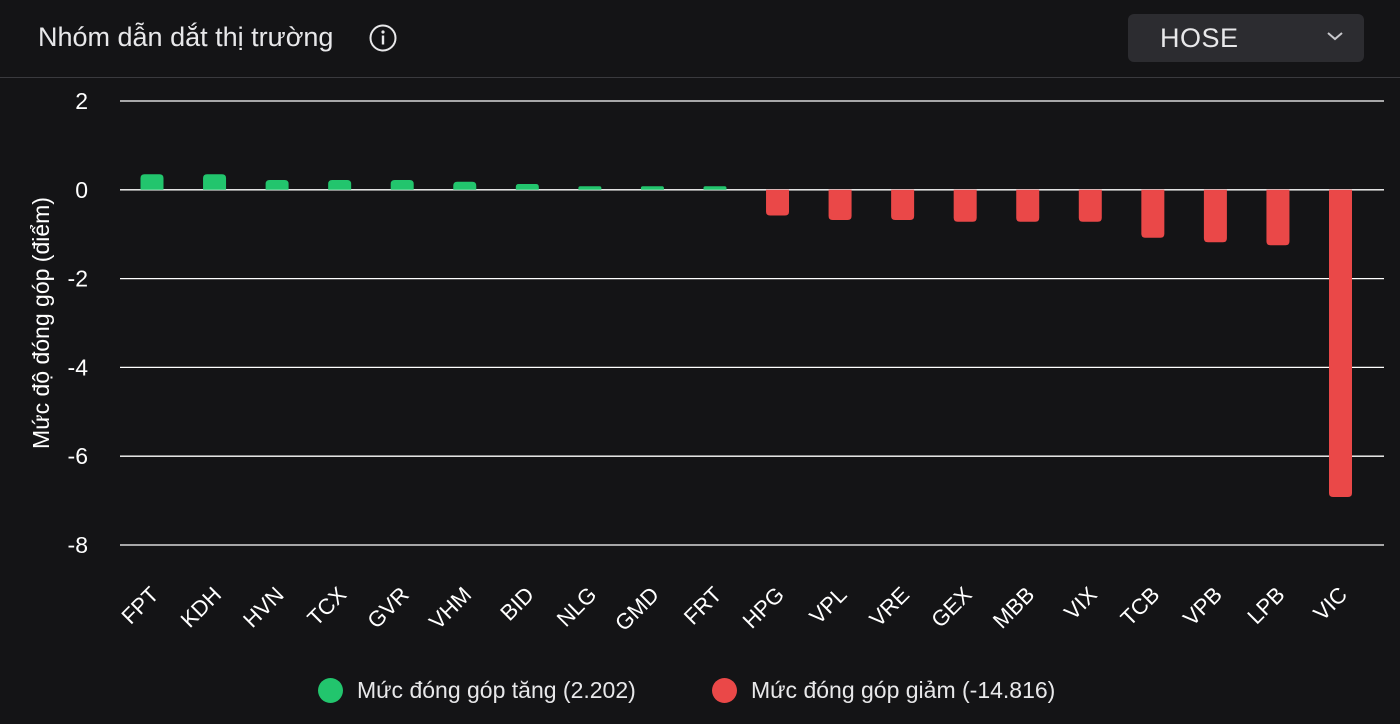 The height and width of the screenshot is (724, 1400). What do you see at coordinates (215, 182) in the screenshot?
I see `bar-kdh` at bounding box center [215, 182].